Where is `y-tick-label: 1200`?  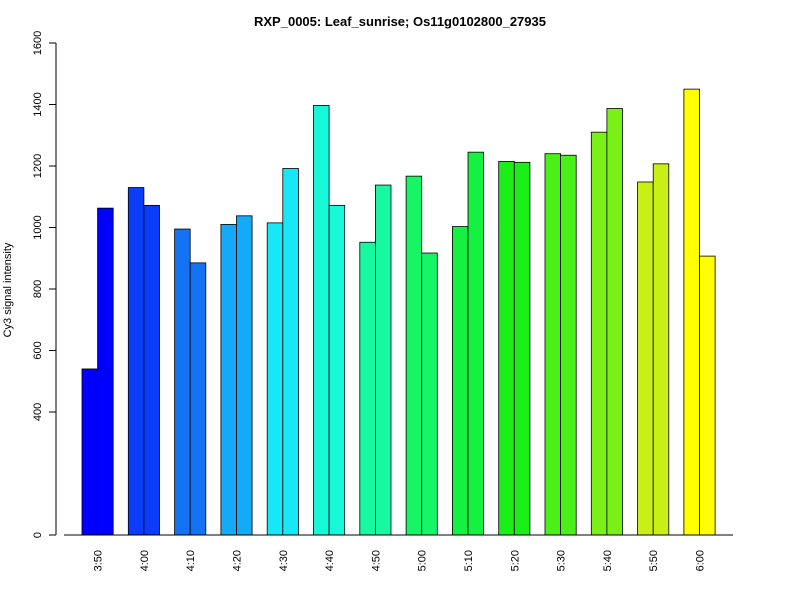 y-tick-label: 1200 is located at coordinates (38, 166).